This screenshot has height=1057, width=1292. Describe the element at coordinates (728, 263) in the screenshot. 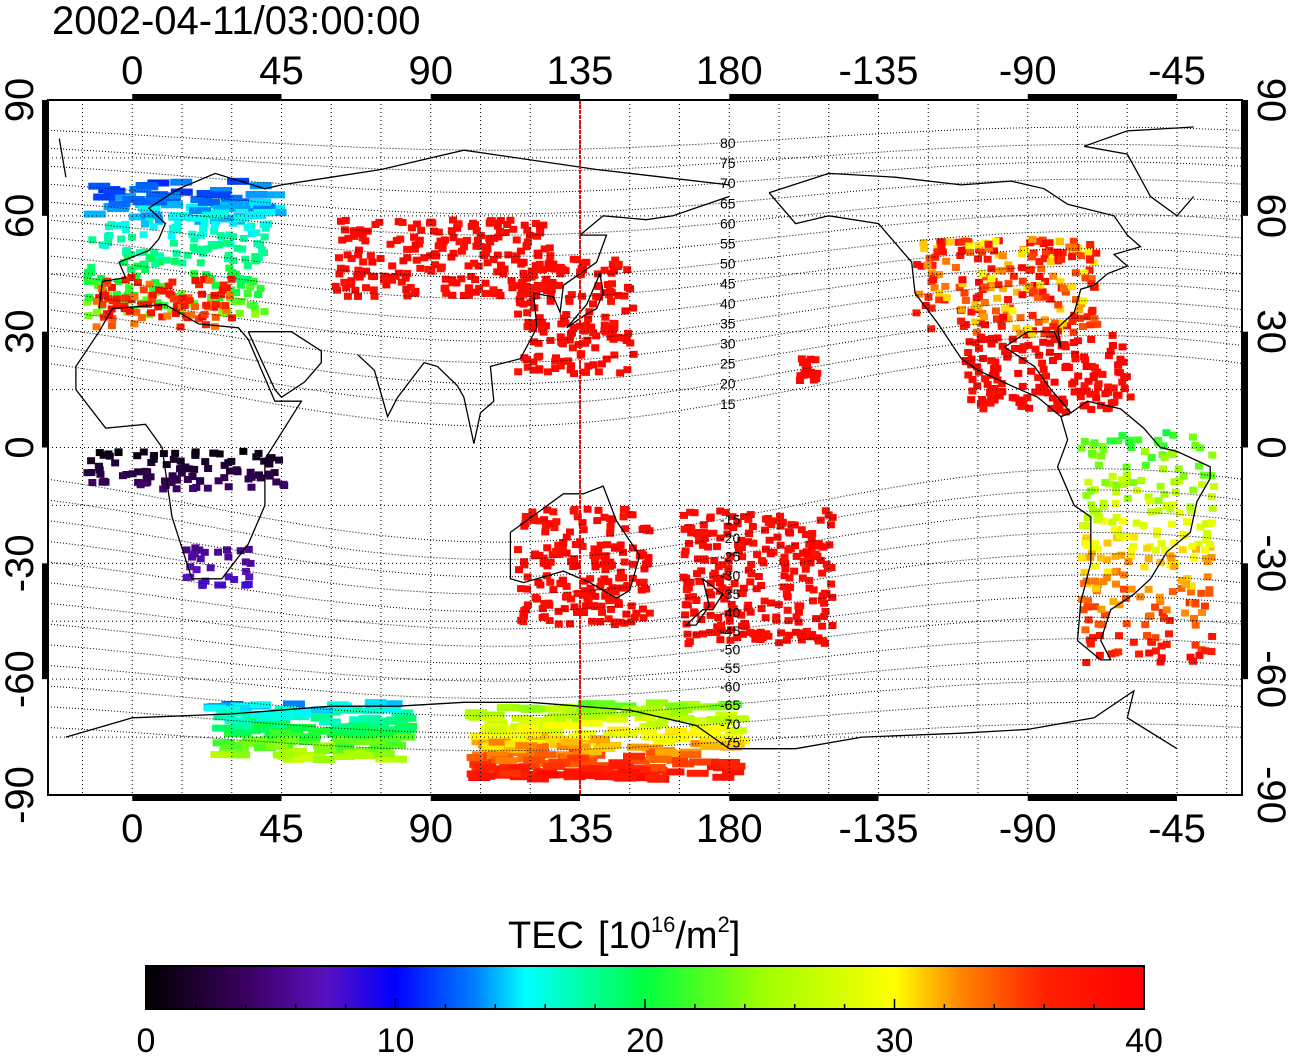

I see `mlat-label: 50` at that location.